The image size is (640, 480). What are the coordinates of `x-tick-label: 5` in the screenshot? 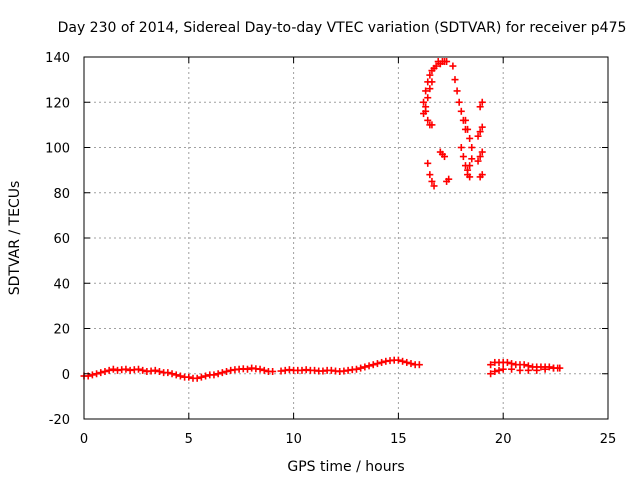 It's located at (189, 439).